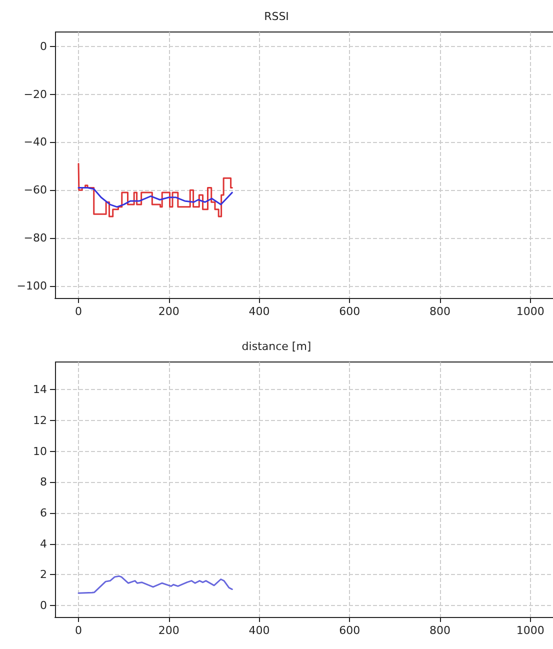  What do you see at coordinates (40, 389) in the screenshot?
I see `y-tick-label: 14` at bounding box center [40, 389].